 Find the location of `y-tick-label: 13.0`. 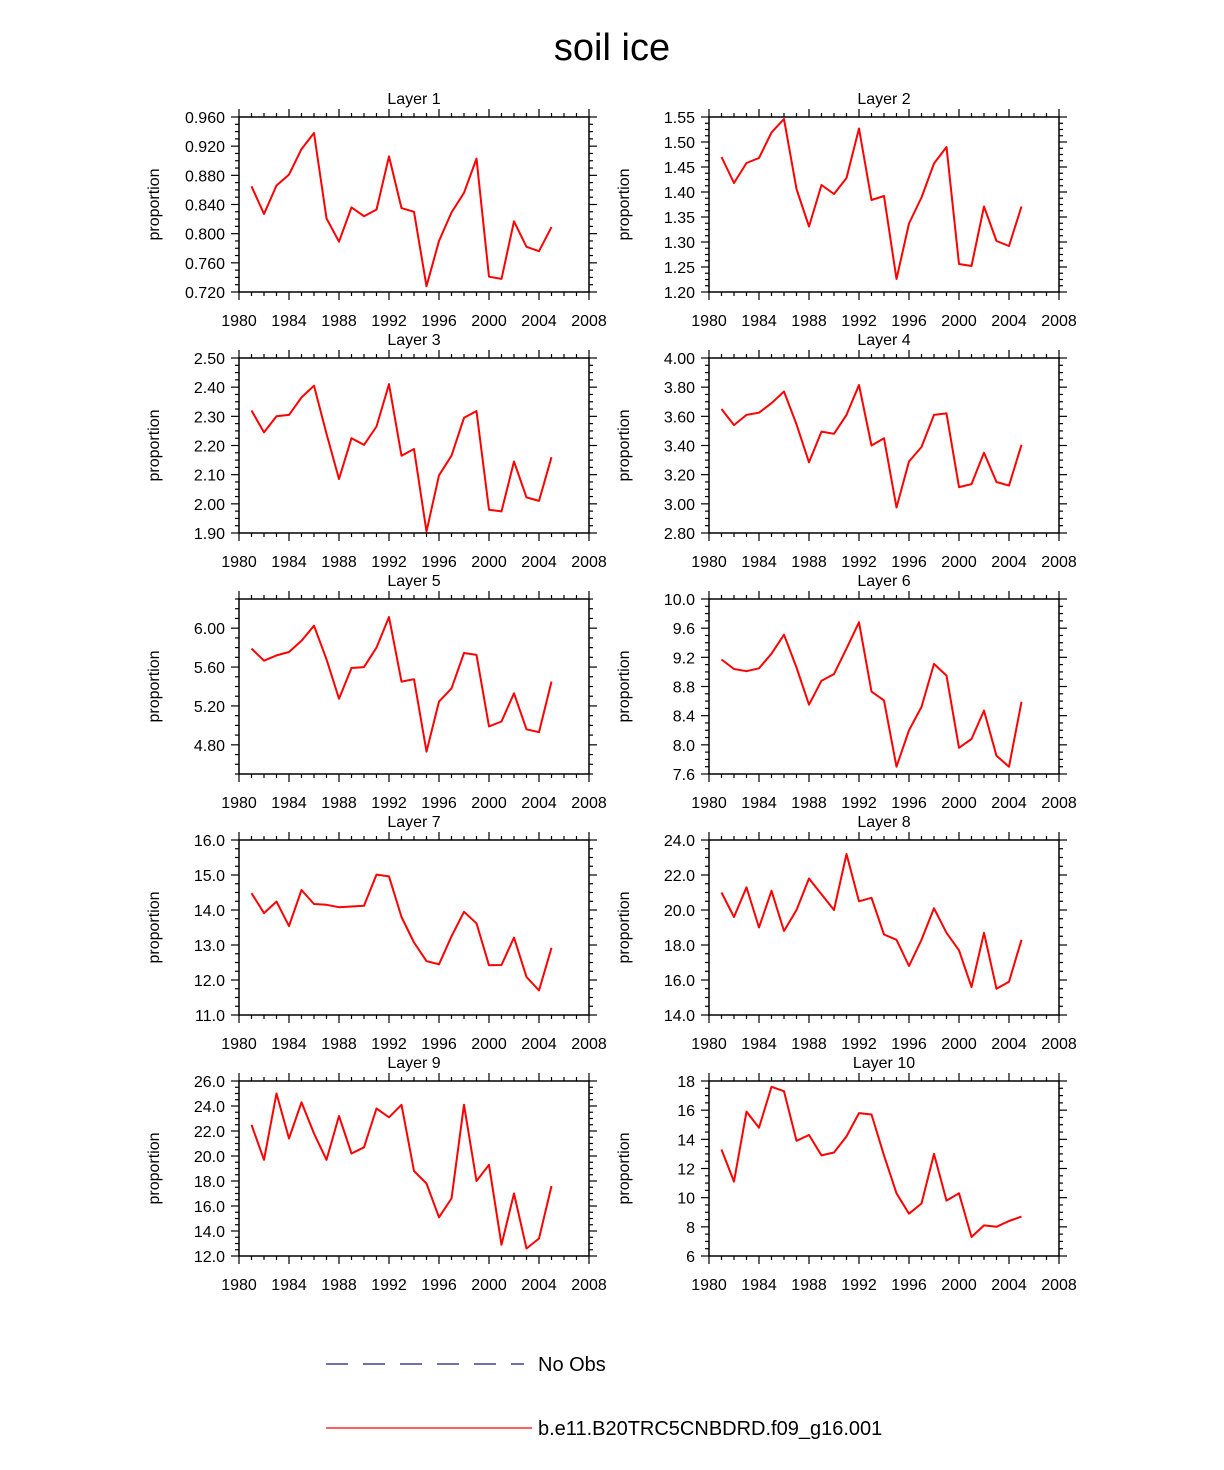

y-tick-label: 13.0 is located at coordinates (209, 946).